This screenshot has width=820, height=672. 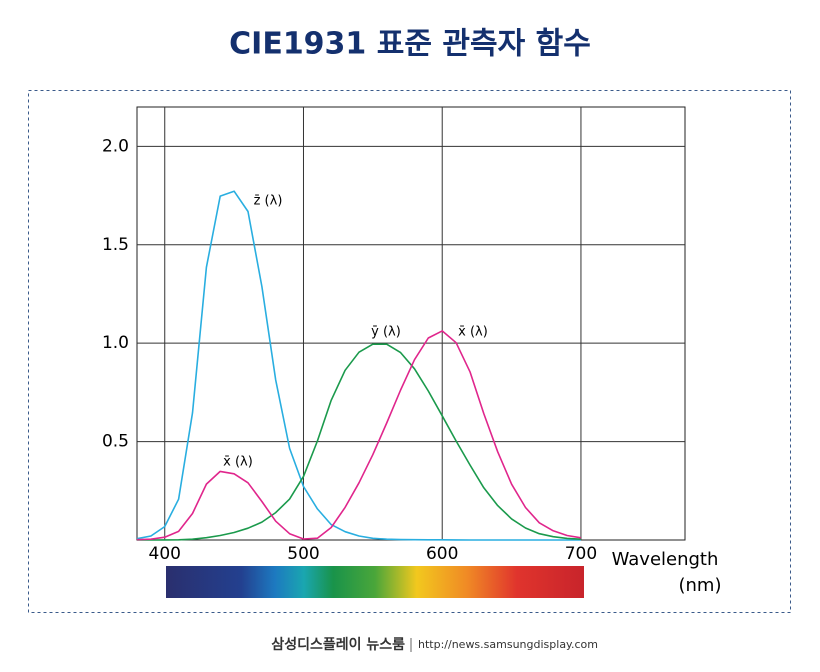 I want to click on series-label: x̄ (λ), so click(x=473, y=332).